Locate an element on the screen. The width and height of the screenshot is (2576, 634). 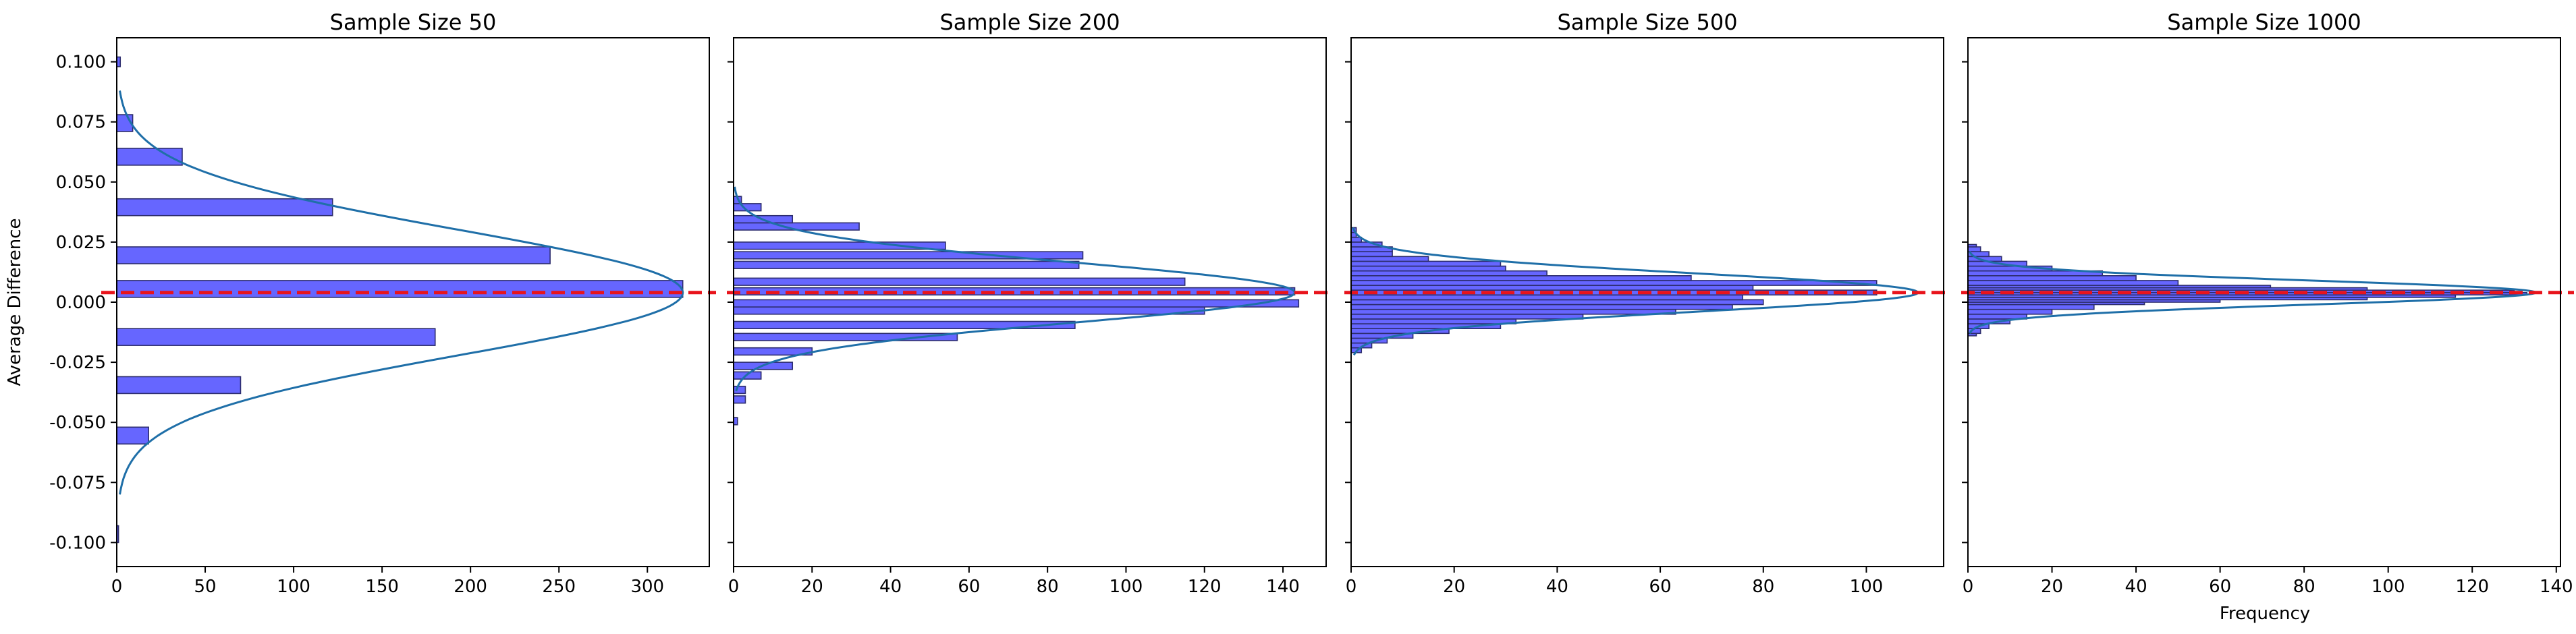
y-axis-label: Average Difference is located at coordinates (15, 302).